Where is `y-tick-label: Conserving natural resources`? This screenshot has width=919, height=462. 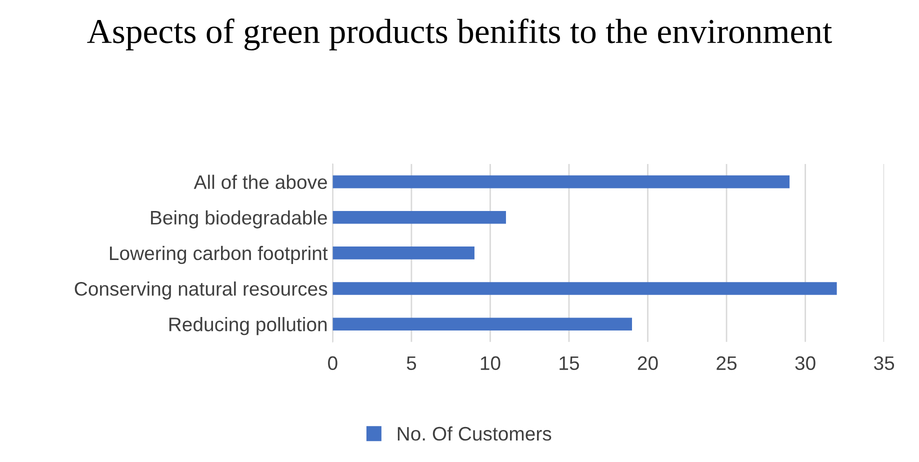
y-tick-label: Conserving natural resources is located at coordinates (201, 290).